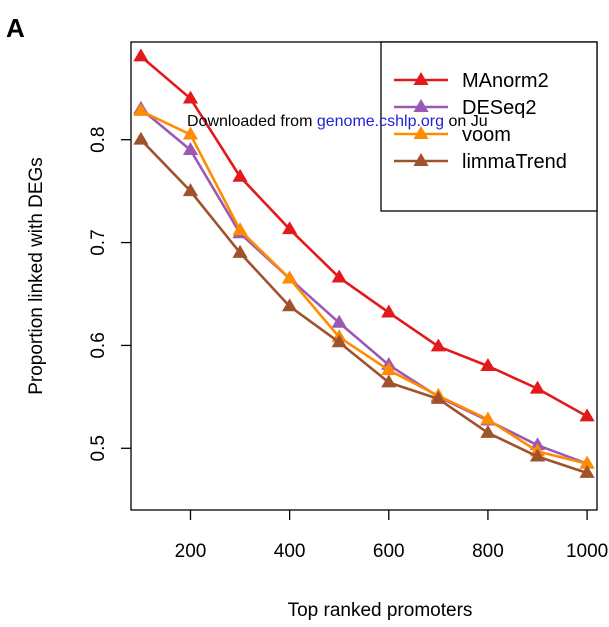 This screenshot has width=609, height=627. I want to click on x-axis-title: Top ranked promoters, so click(380, 610).